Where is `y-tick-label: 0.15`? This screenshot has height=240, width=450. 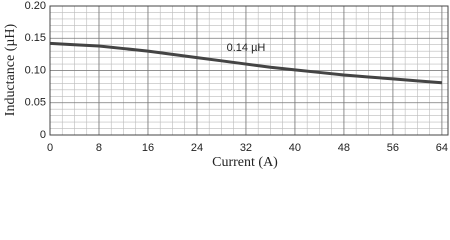 y-tick-label: 0.15 is located at coordinates (35, 38).